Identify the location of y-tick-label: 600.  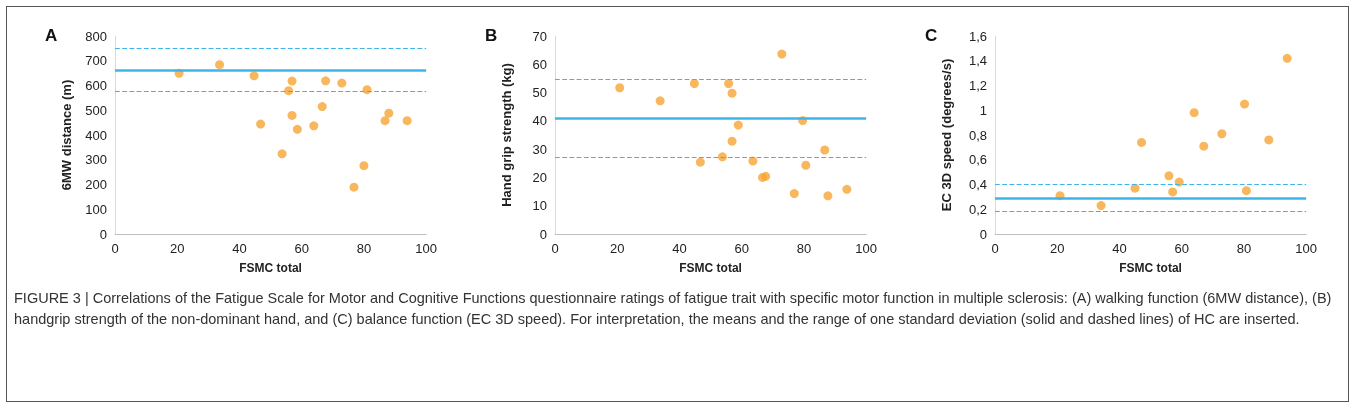
(96, 85).